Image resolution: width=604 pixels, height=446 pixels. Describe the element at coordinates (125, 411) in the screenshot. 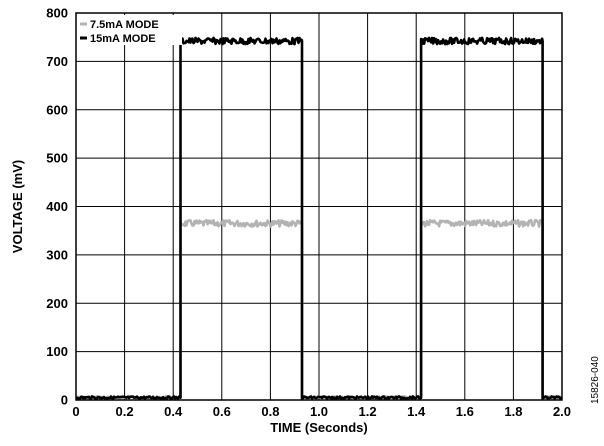

I see `x-tick-label: 0.2` at that location.